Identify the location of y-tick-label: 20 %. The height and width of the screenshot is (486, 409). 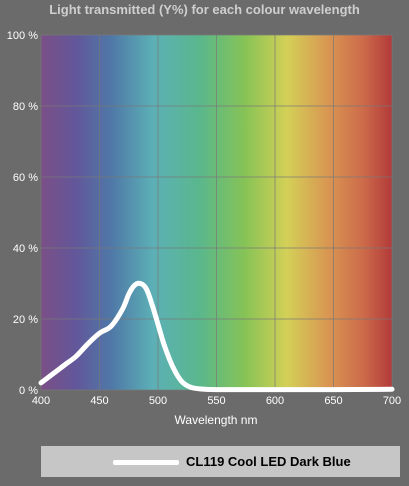
(25, 320).